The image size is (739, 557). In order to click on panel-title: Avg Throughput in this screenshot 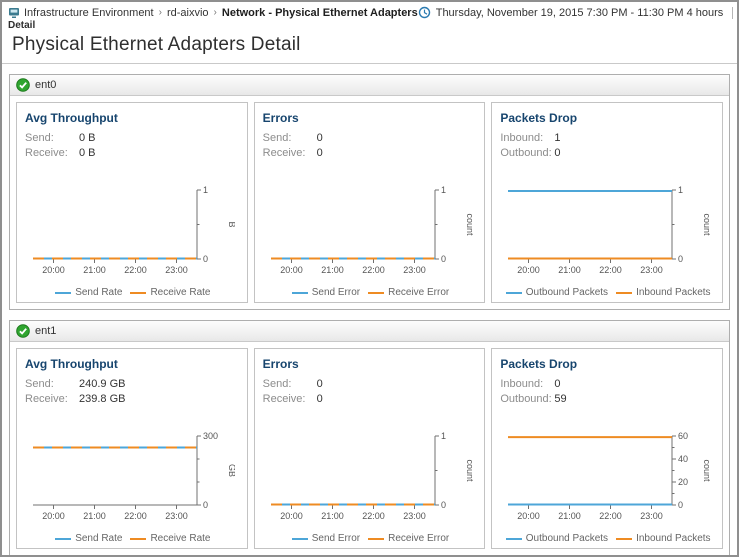, I will do `click(71, 364)`.